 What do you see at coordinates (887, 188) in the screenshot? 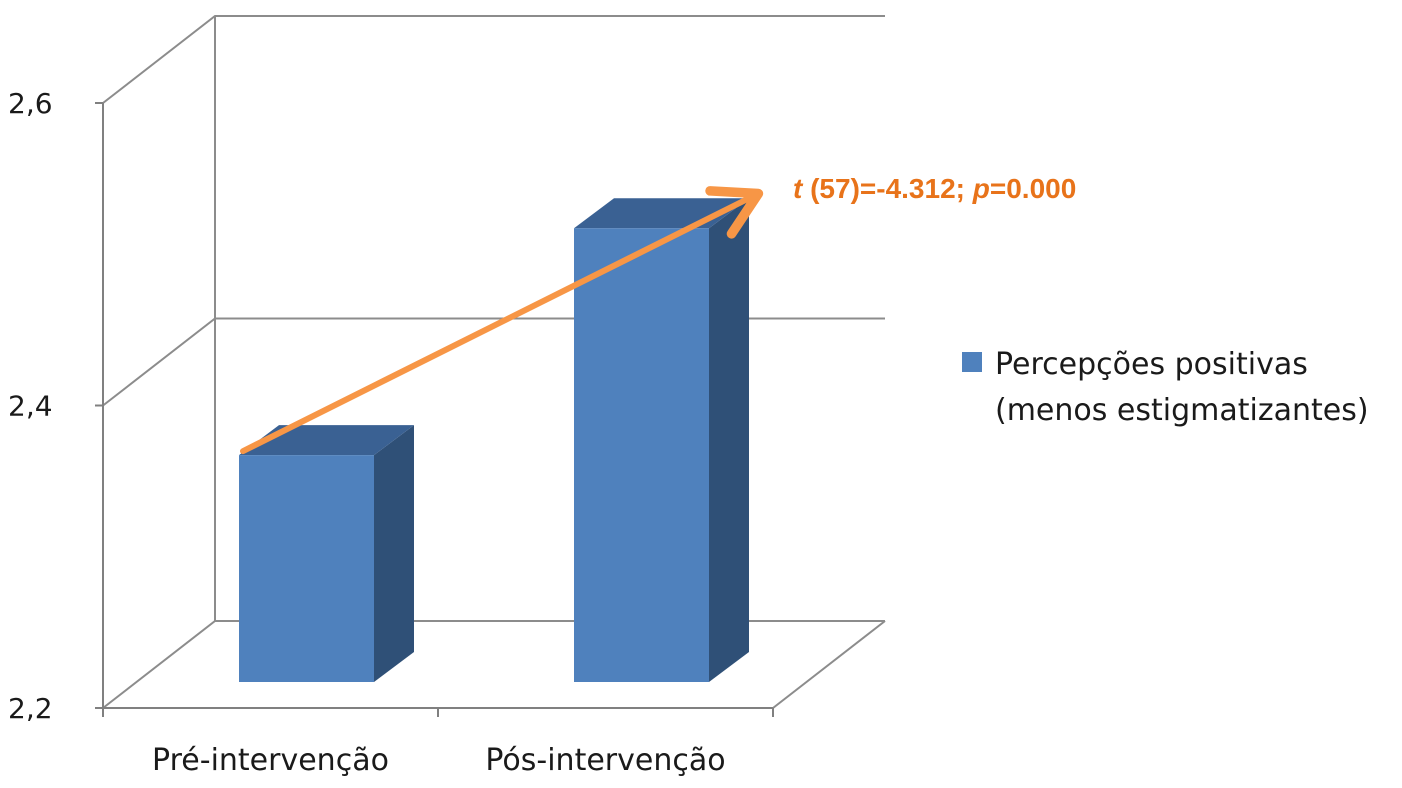
I see `annotation-t-value: (57)=-4.312;` at bounding box center [887, 188].